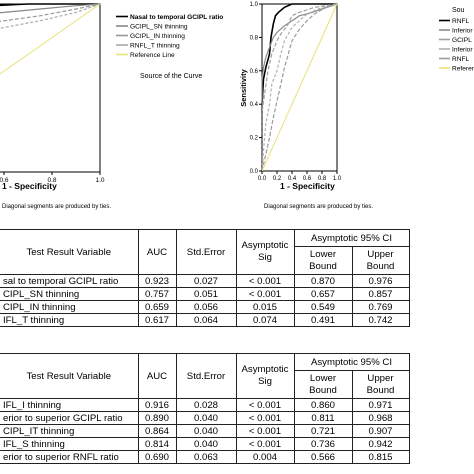  I want to click on cell-std-error: 0.063, so click(206, 457).